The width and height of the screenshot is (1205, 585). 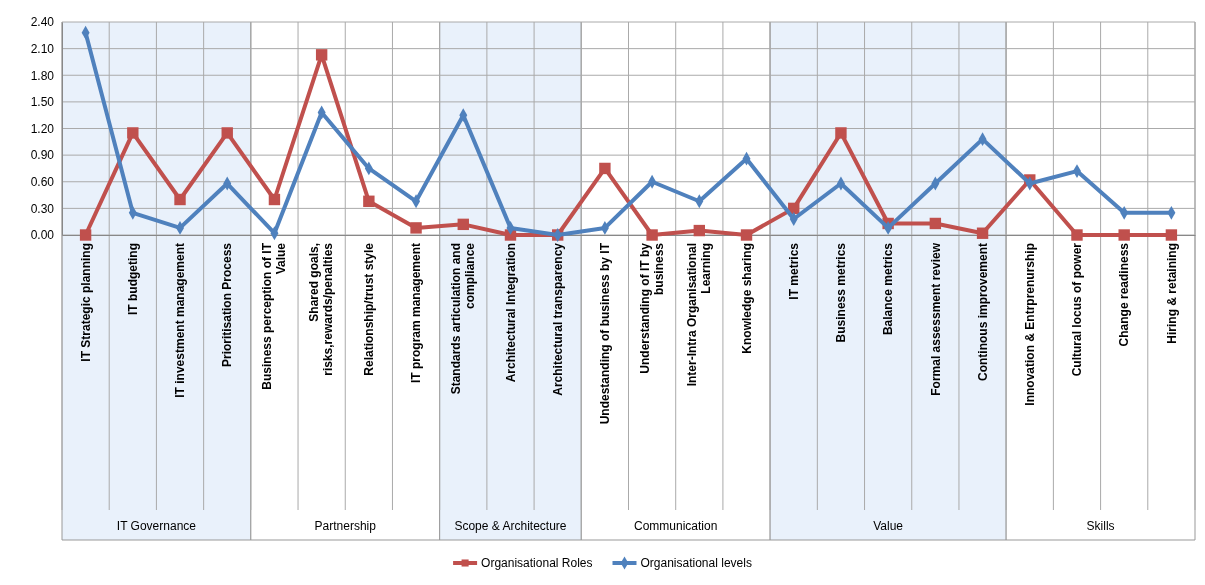 What do you see at coordinates (42, 182) in the screenshot?
I see `y-tick-label: 0.60` at bounding box center [42, 182].